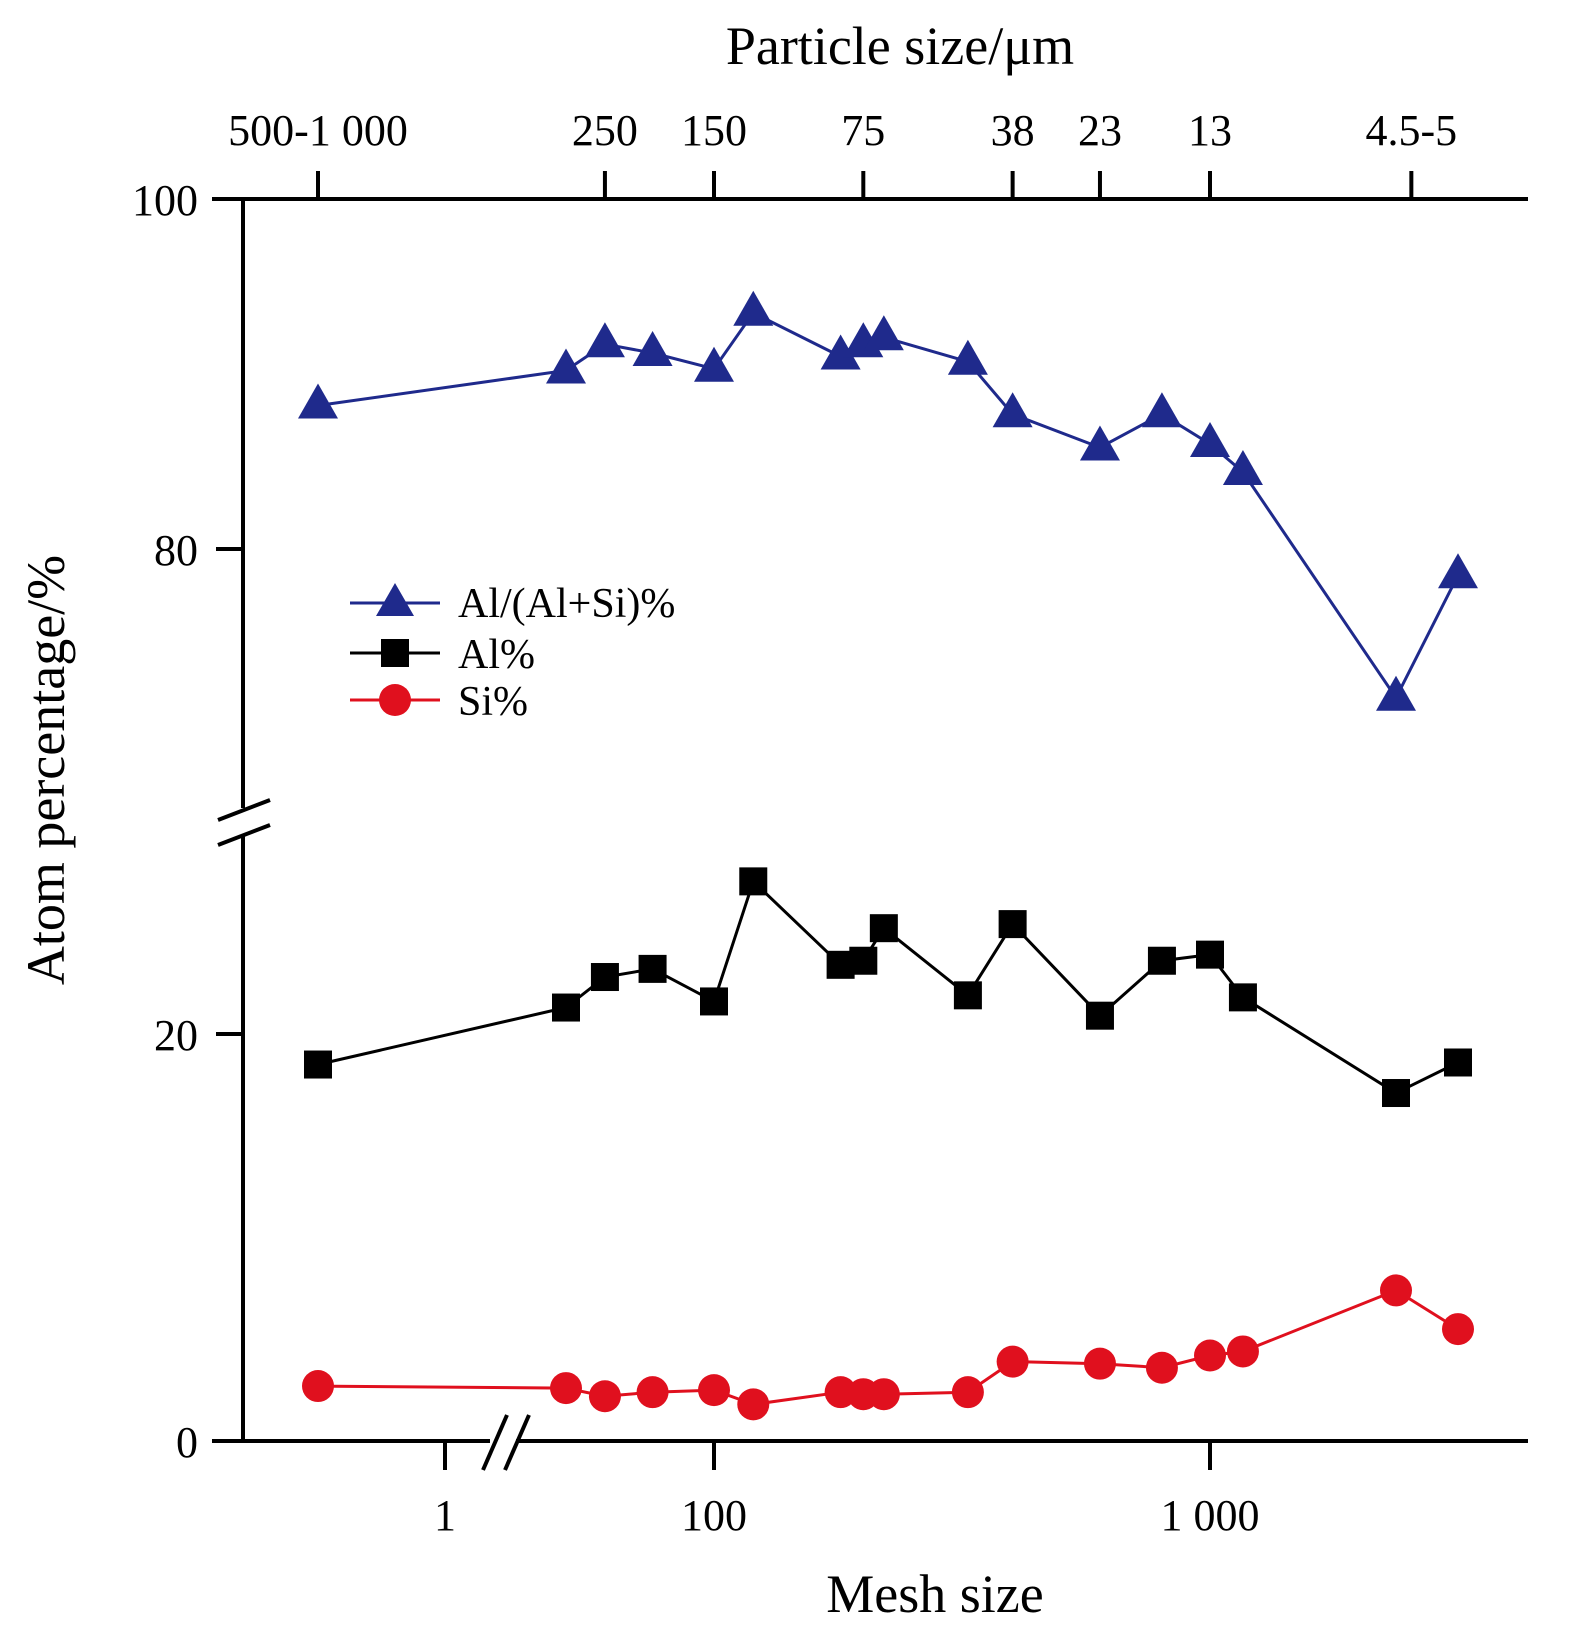 This screenshot has width=1570, height=1645. I want to click on top-axis-ticks: 500-1 000 250 150 75 38 23 13 4.5-5, so click(842, 152).